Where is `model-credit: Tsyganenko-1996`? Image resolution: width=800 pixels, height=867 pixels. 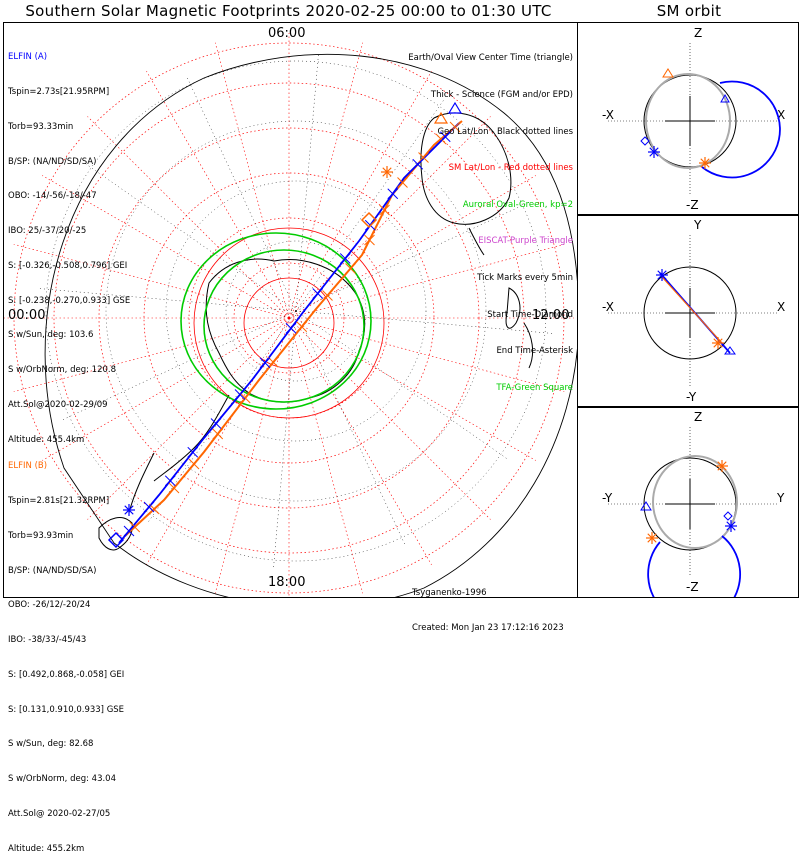
model-credit: Tsyganenko-1996 is located at coordinates (449, 593).